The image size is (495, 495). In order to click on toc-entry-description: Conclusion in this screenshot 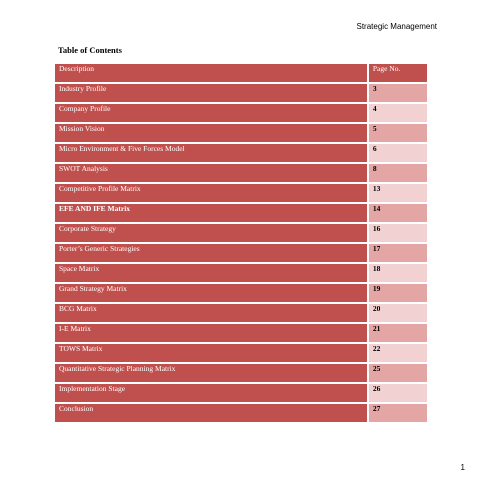, I will do `click(212, 413)`.